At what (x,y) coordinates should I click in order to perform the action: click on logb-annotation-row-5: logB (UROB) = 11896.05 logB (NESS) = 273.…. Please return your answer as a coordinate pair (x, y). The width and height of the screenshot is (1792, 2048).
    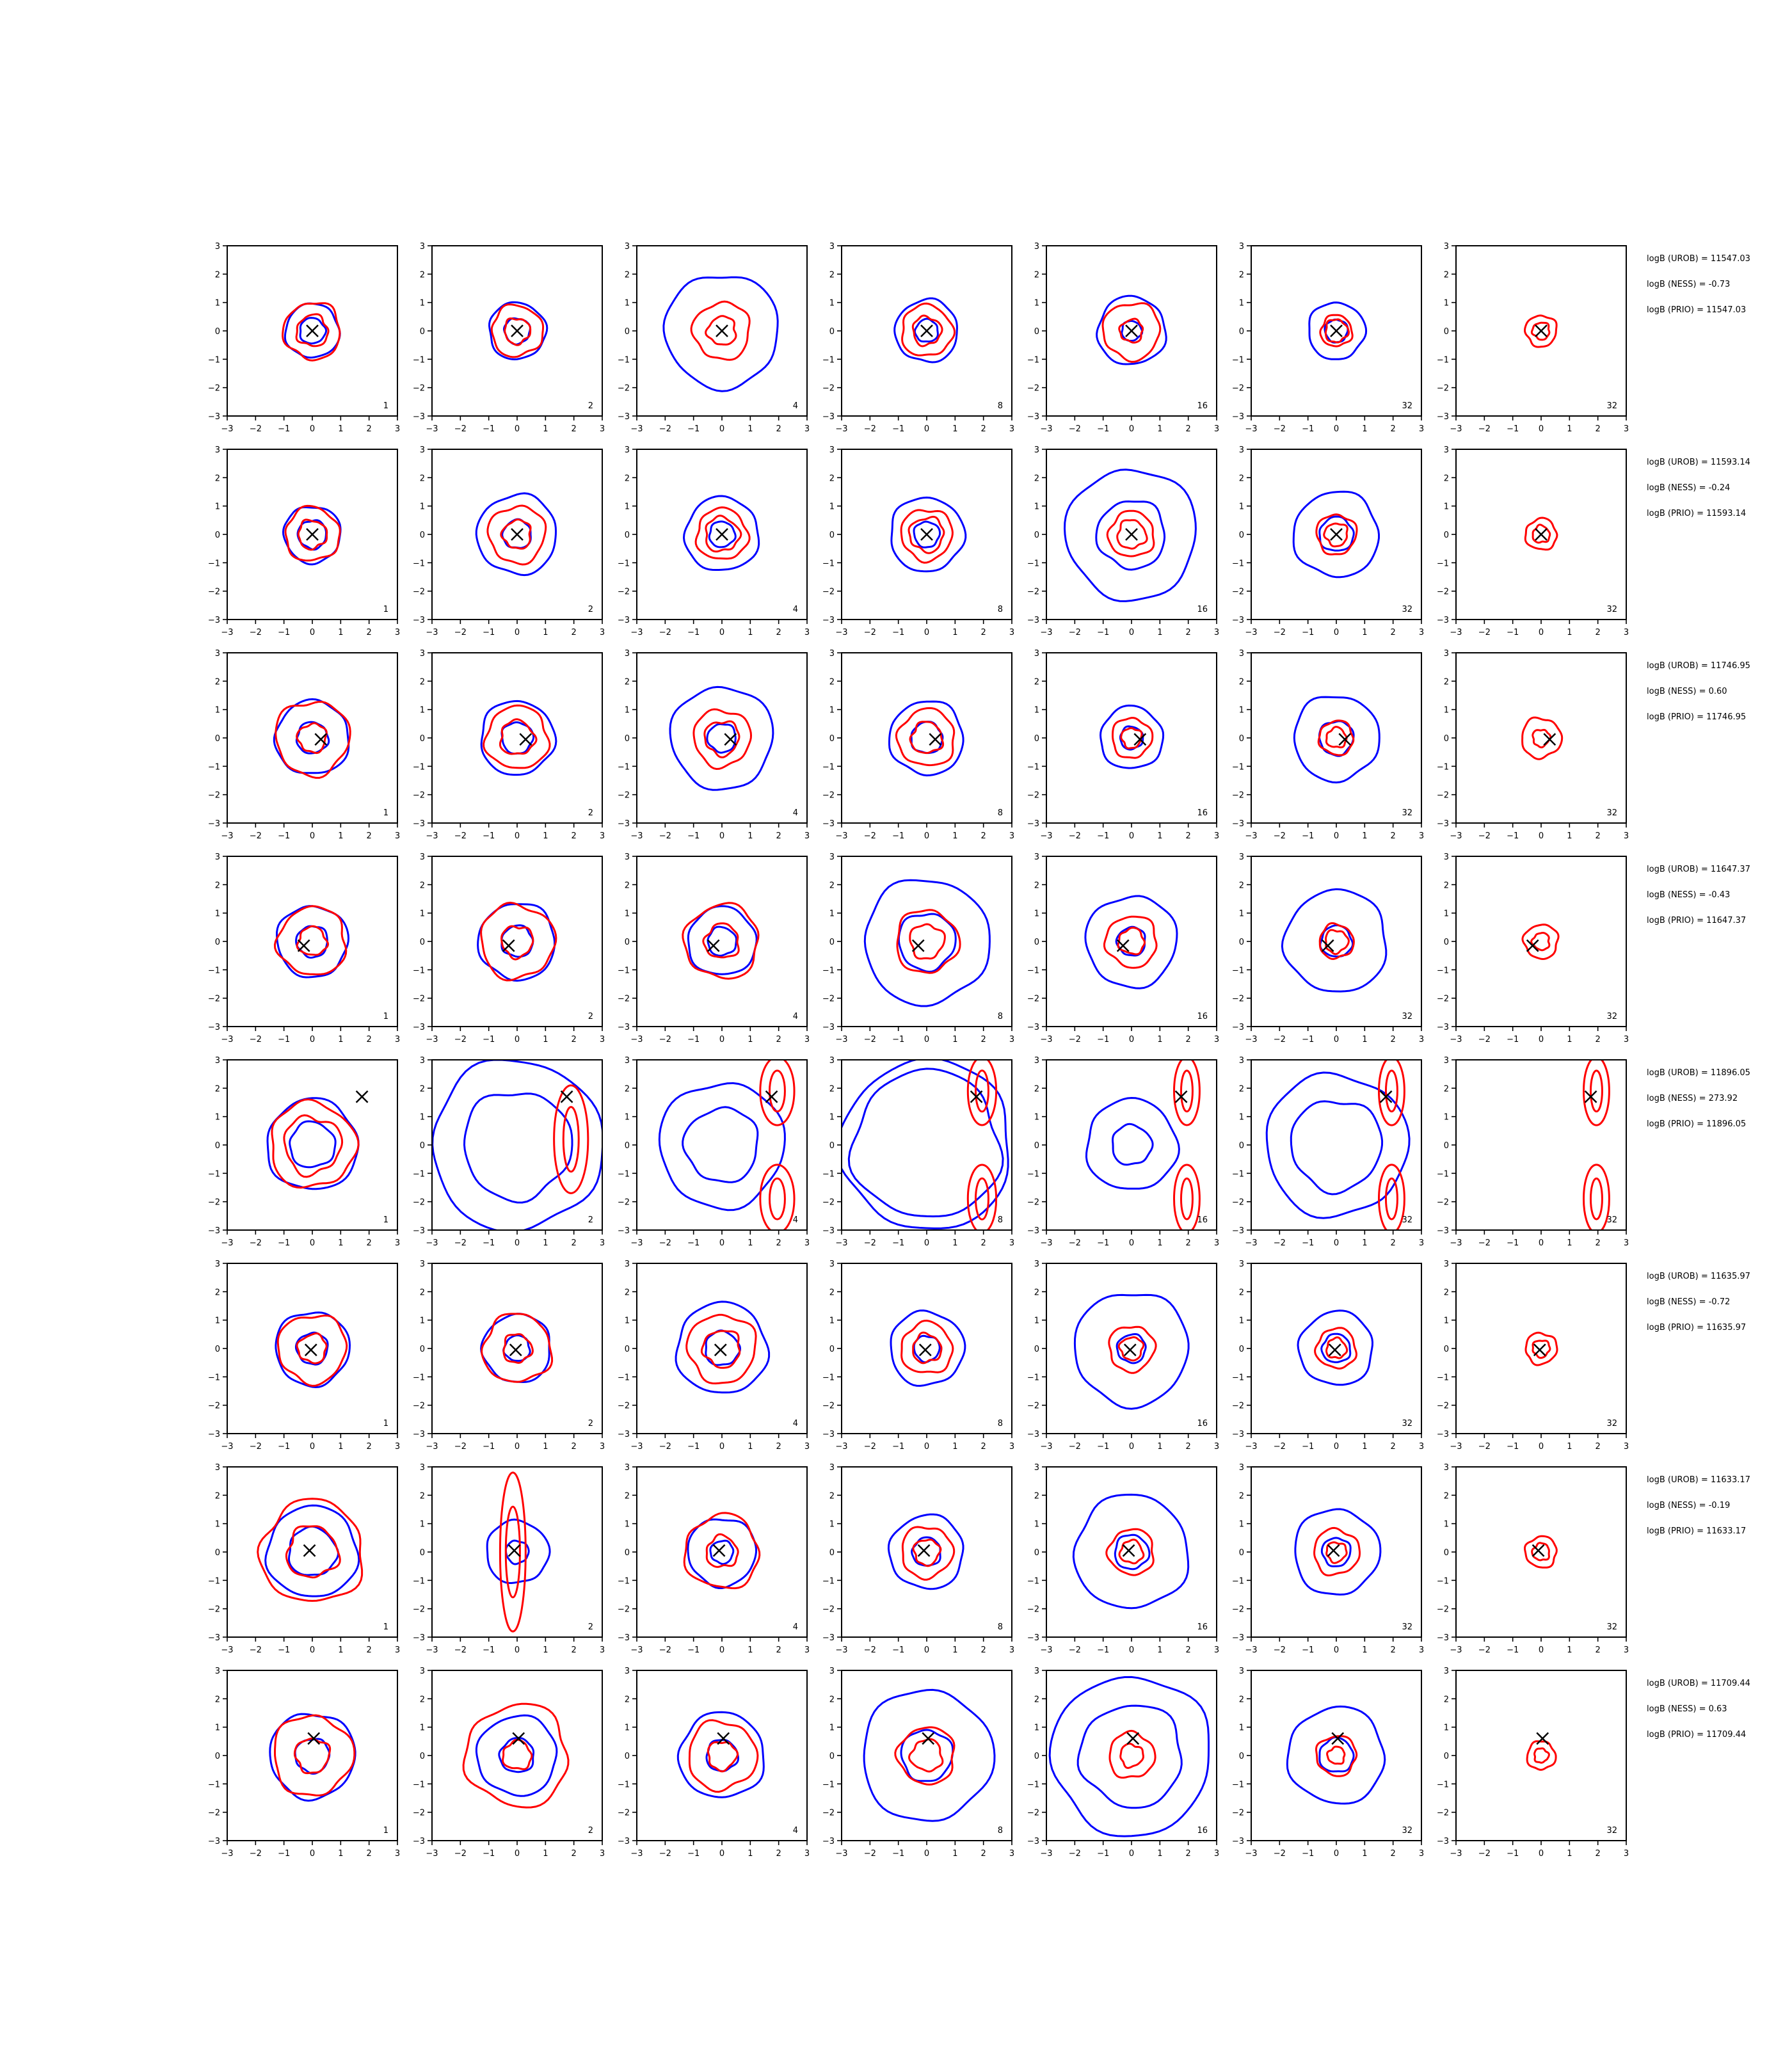
    Looking at the image, I should click on (1698, 1098).